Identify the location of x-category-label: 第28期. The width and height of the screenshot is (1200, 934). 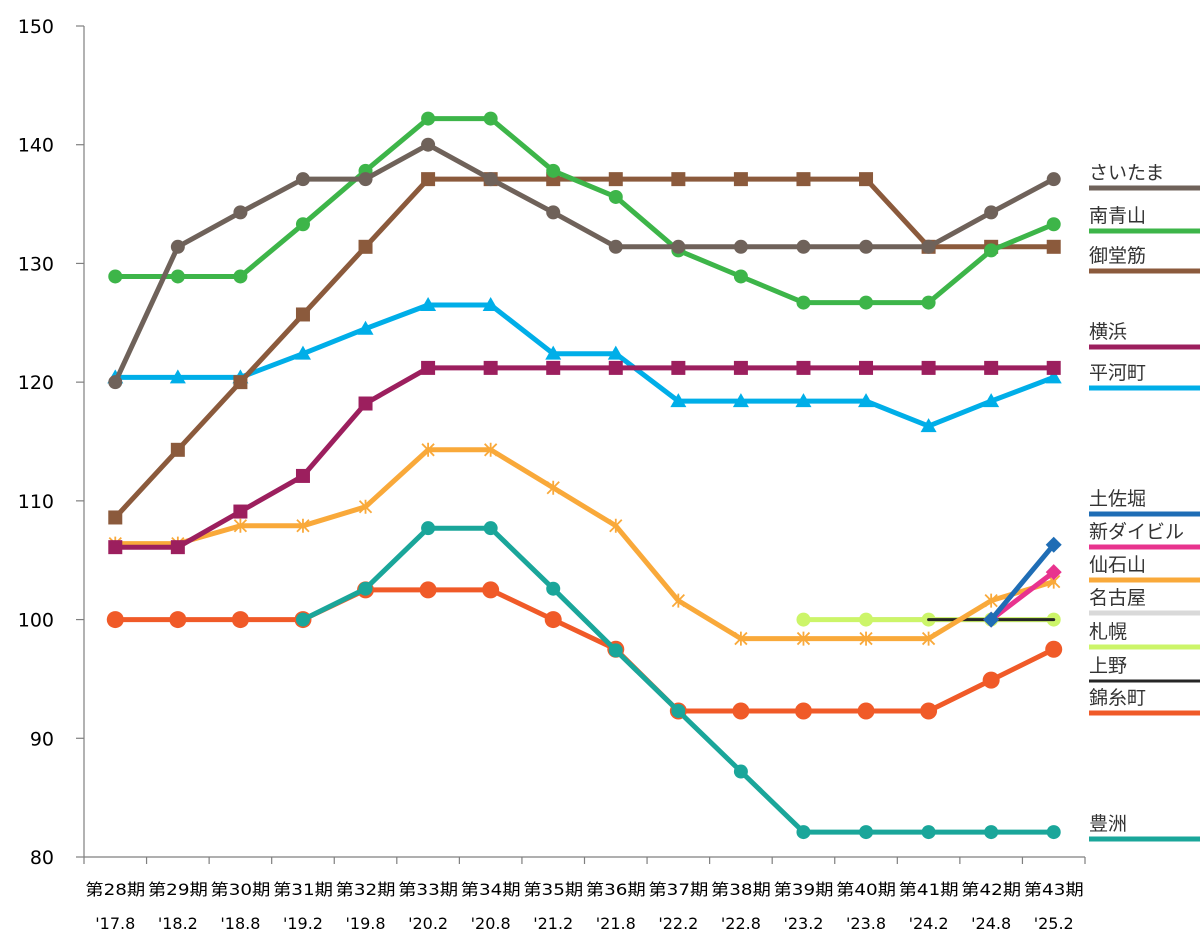
(115, 889).